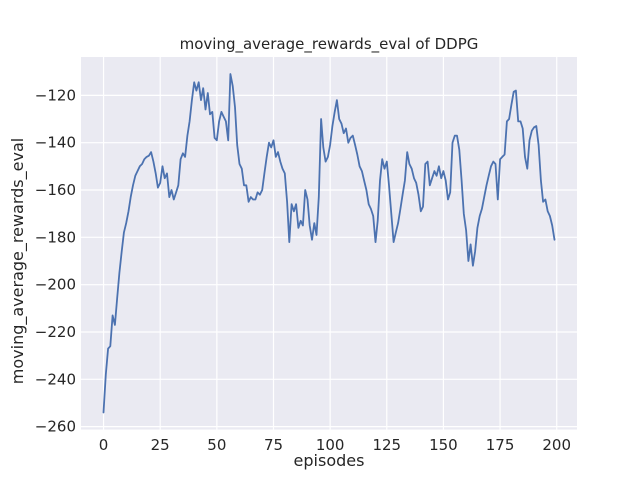 The width and height of the screenshot is (640, 480). What do you see at coordinates (329, 44) in the screenshot?
I see `chart-title: moving_average_rewards_eval of DDPG` at bounding box center [329, 44].